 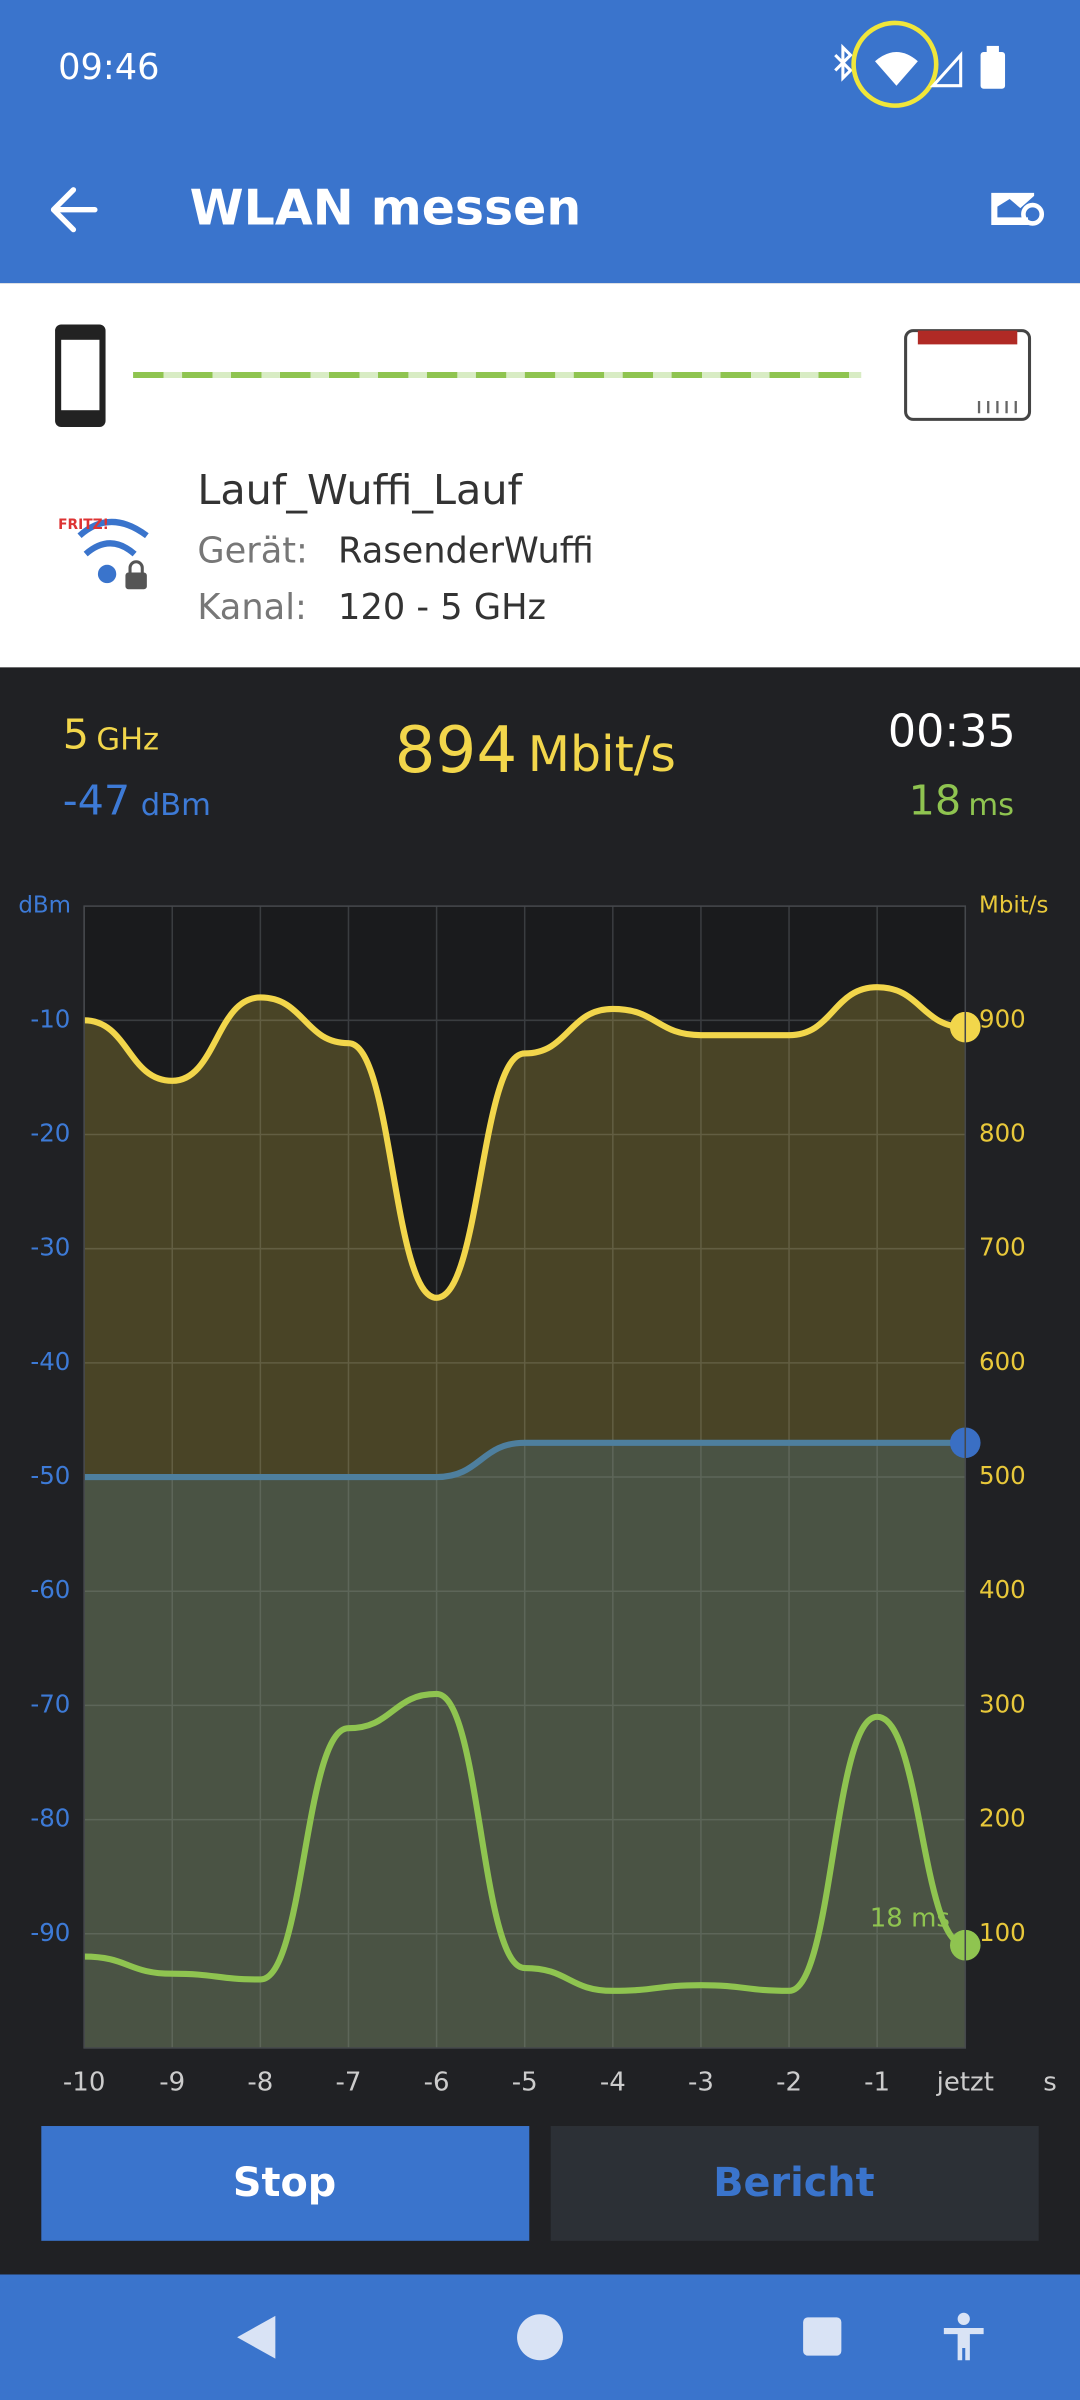 I want to click on y-tick-label: -80, so click(x=50, y=1818).